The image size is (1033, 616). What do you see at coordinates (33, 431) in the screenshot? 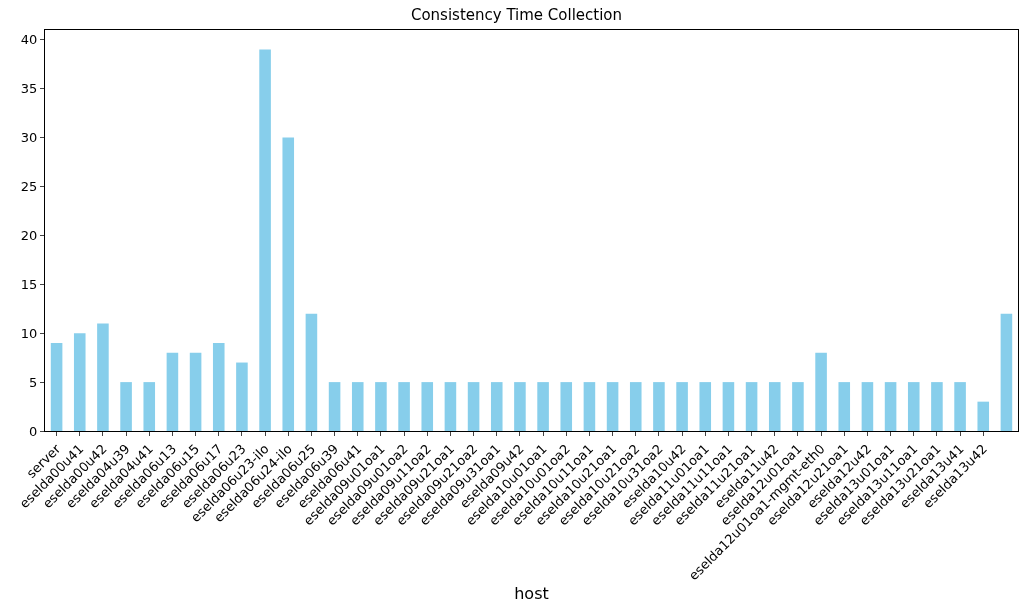
I see `y-tick-label: 0` at bounding box center [33, 431].